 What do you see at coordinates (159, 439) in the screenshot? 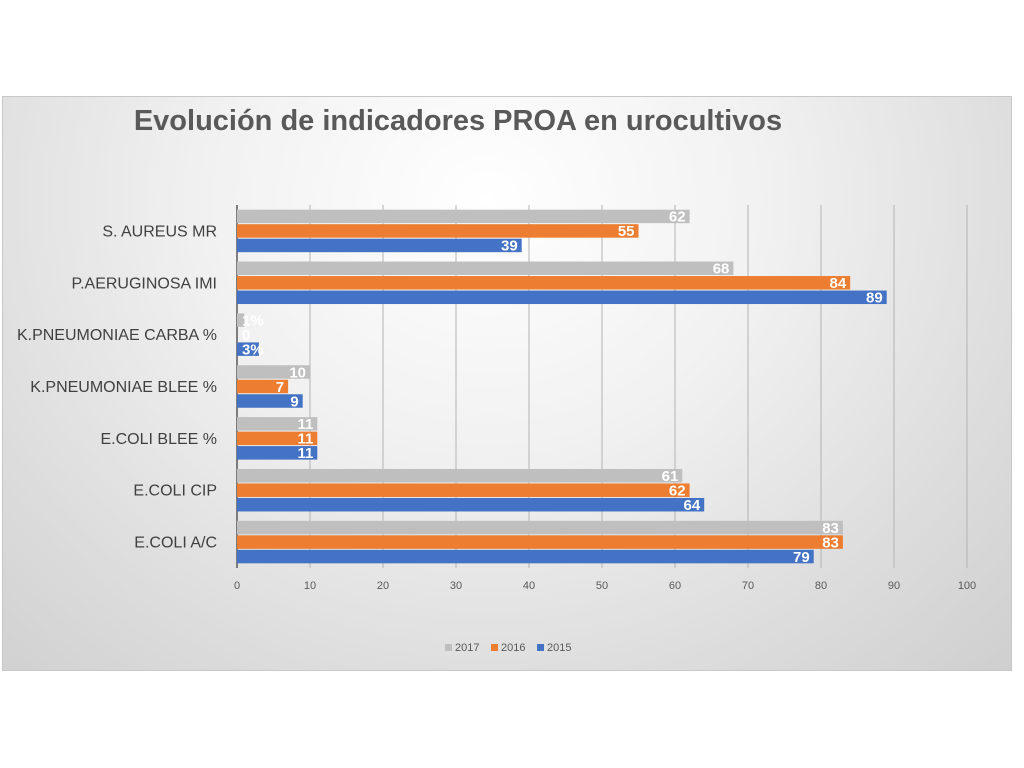
I see `category-label-e-coli-blee: E.COLI BLEE %` at bounding box center [159, 439].